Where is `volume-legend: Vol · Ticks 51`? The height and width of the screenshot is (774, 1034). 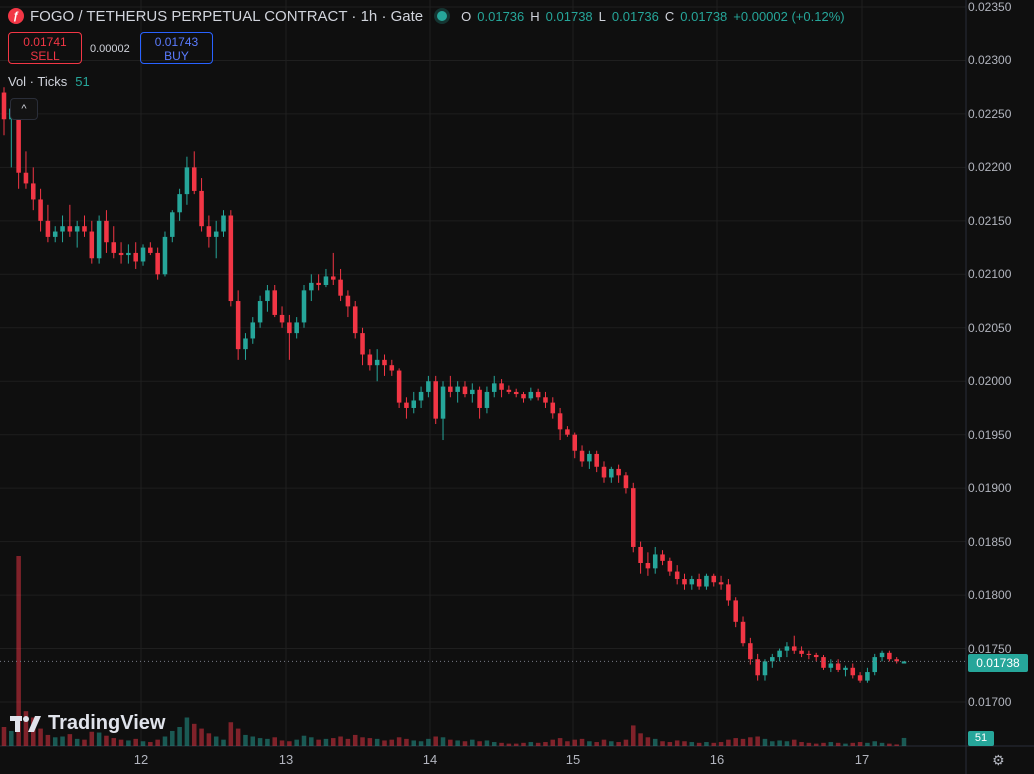
volume-legend: Vol · Ticks 51 is located at coordinates (49, 81).